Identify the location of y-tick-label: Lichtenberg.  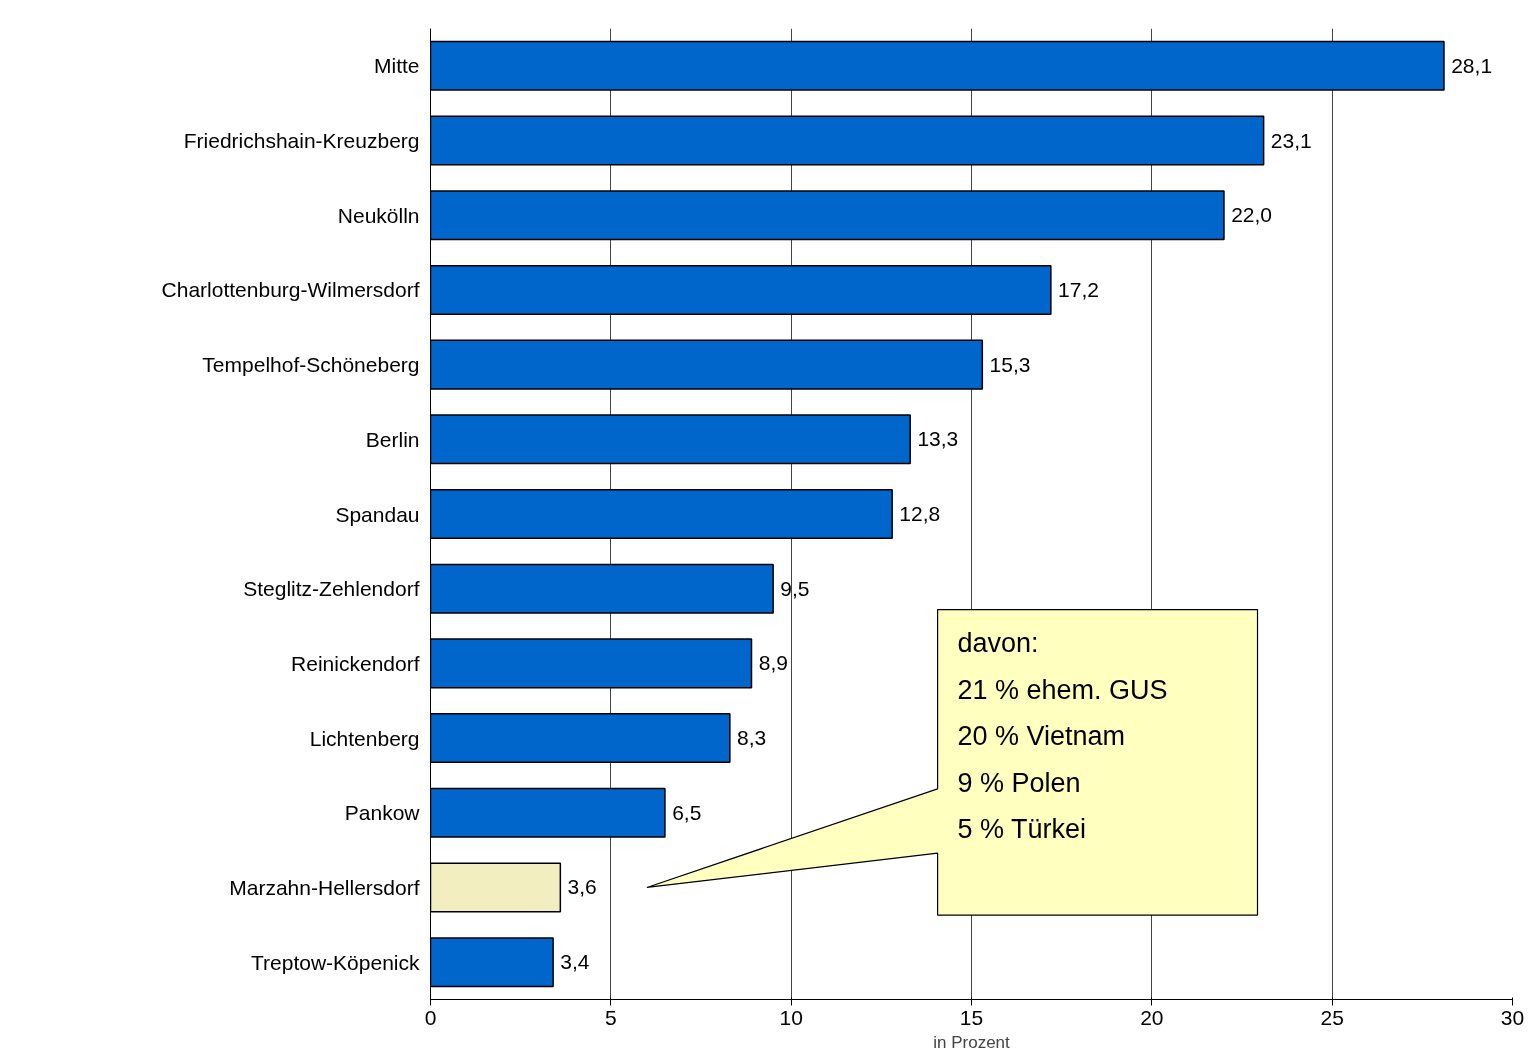
(364, 738).